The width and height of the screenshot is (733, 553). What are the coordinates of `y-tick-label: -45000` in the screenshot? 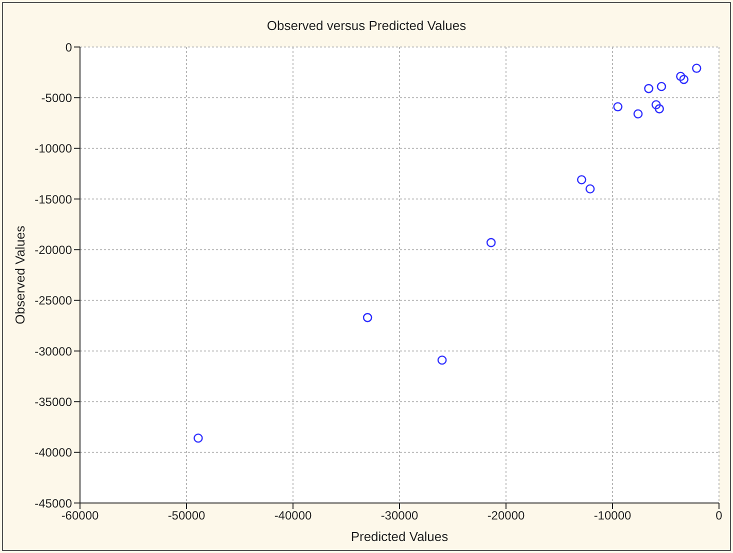 It's located at (53, 503).